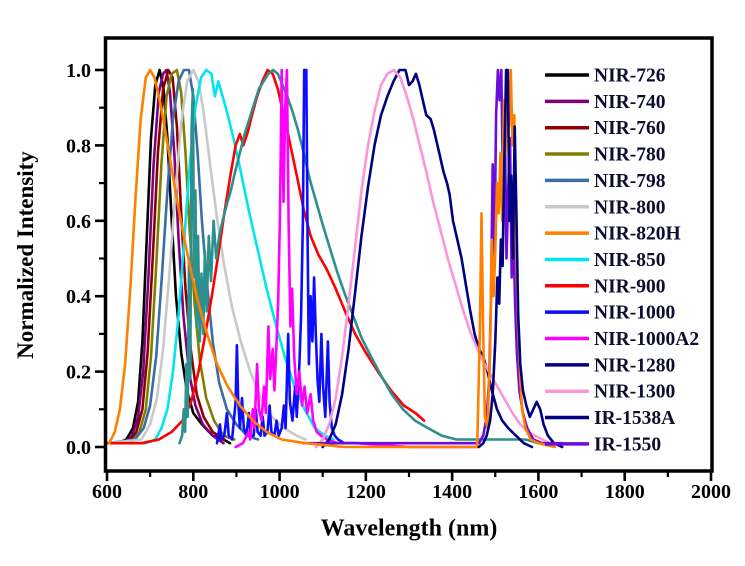 The height and width of the screenshot is (566, 745). Describe the element at coordinates (78, 373) in the screenshot. I see `y-tick-label: 0.2` at that location.